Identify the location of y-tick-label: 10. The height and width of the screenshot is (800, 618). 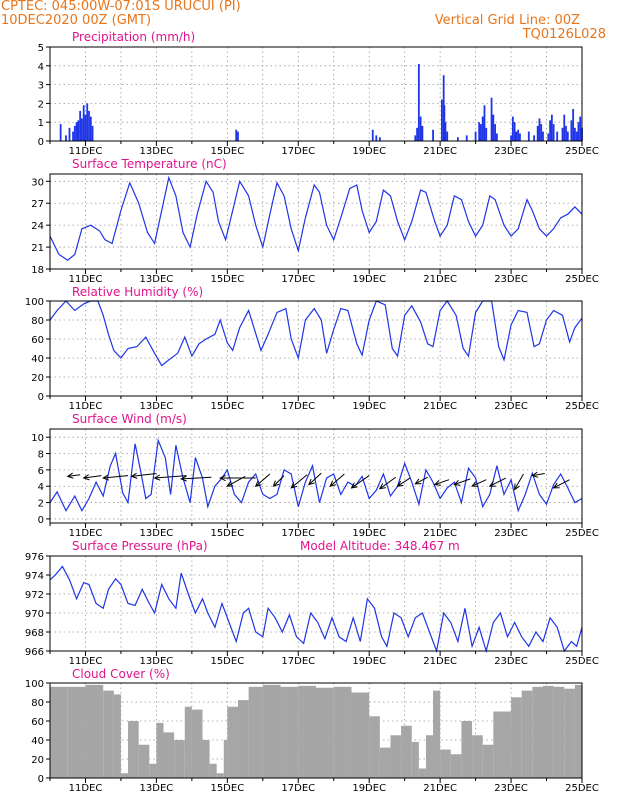
(37, 438).